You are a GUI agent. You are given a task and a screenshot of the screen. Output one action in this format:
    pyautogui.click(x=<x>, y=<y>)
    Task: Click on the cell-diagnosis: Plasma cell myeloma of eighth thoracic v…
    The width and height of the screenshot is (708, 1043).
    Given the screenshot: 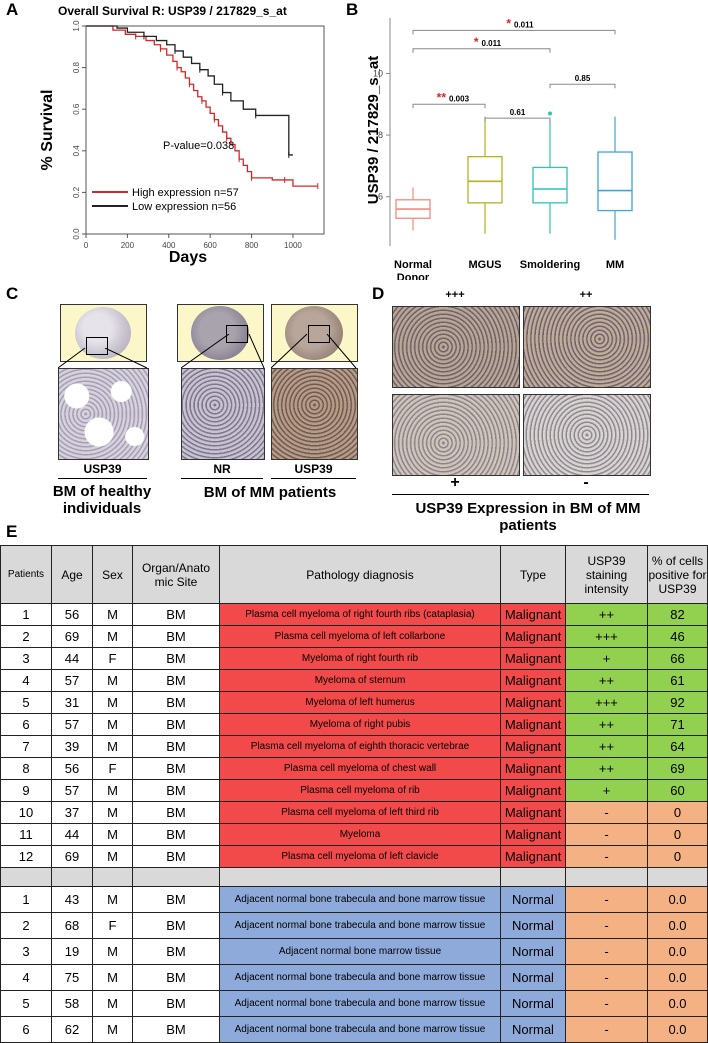 What is the action you would take?
    pyautogui.click(x=360, y=746)
    